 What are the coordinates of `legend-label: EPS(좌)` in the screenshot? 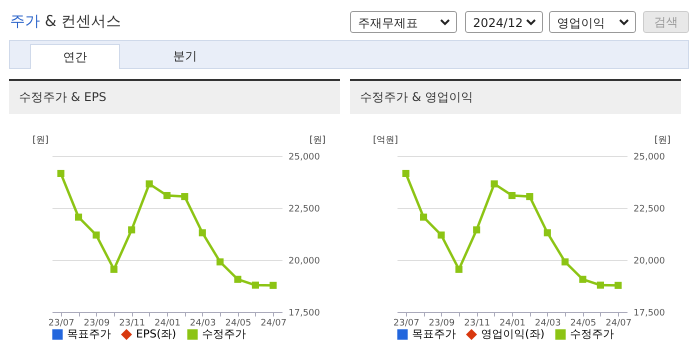 It's located at (156, 334).